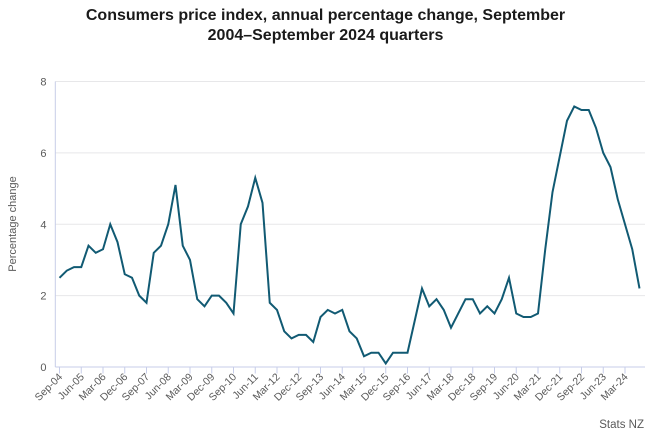 This screenshot has width=651, height=433. Describe the element at coordinates (13, 223) in the screenshot. I see `y-axis-title: Percentage change` at that location.